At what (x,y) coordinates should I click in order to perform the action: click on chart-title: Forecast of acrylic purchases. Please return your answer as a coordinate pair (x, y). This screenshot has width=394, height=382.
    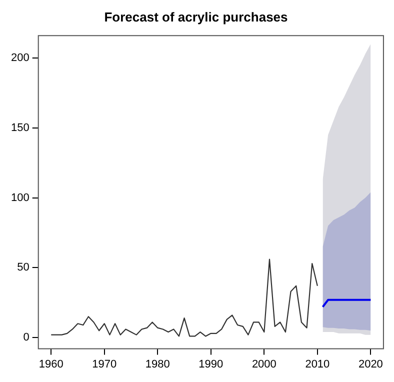
    Looking at the image, I should click on (196, 16).